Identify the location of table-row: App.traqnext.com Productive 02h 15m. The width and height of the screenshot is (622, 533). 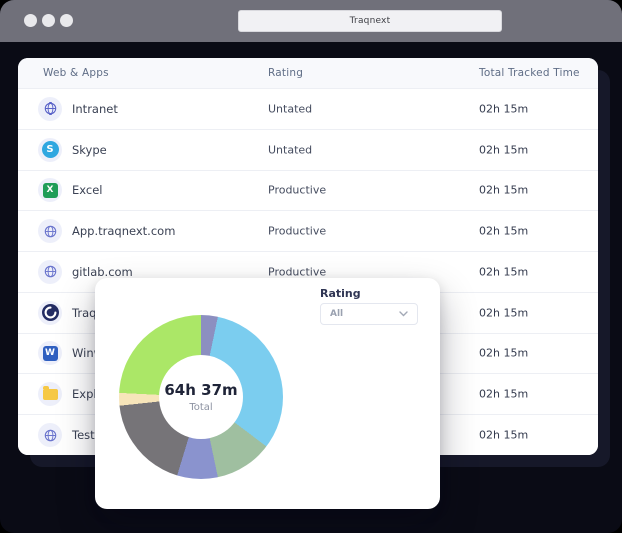
(308, 231).